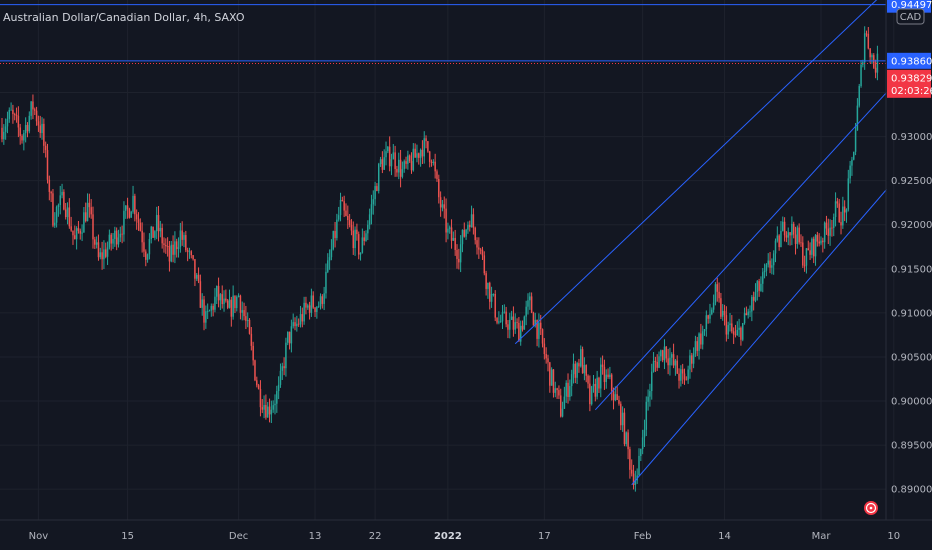 This screenshot has width=932, height=550. I want to click on countdown-label: 02:03:26, so click(911, 91).